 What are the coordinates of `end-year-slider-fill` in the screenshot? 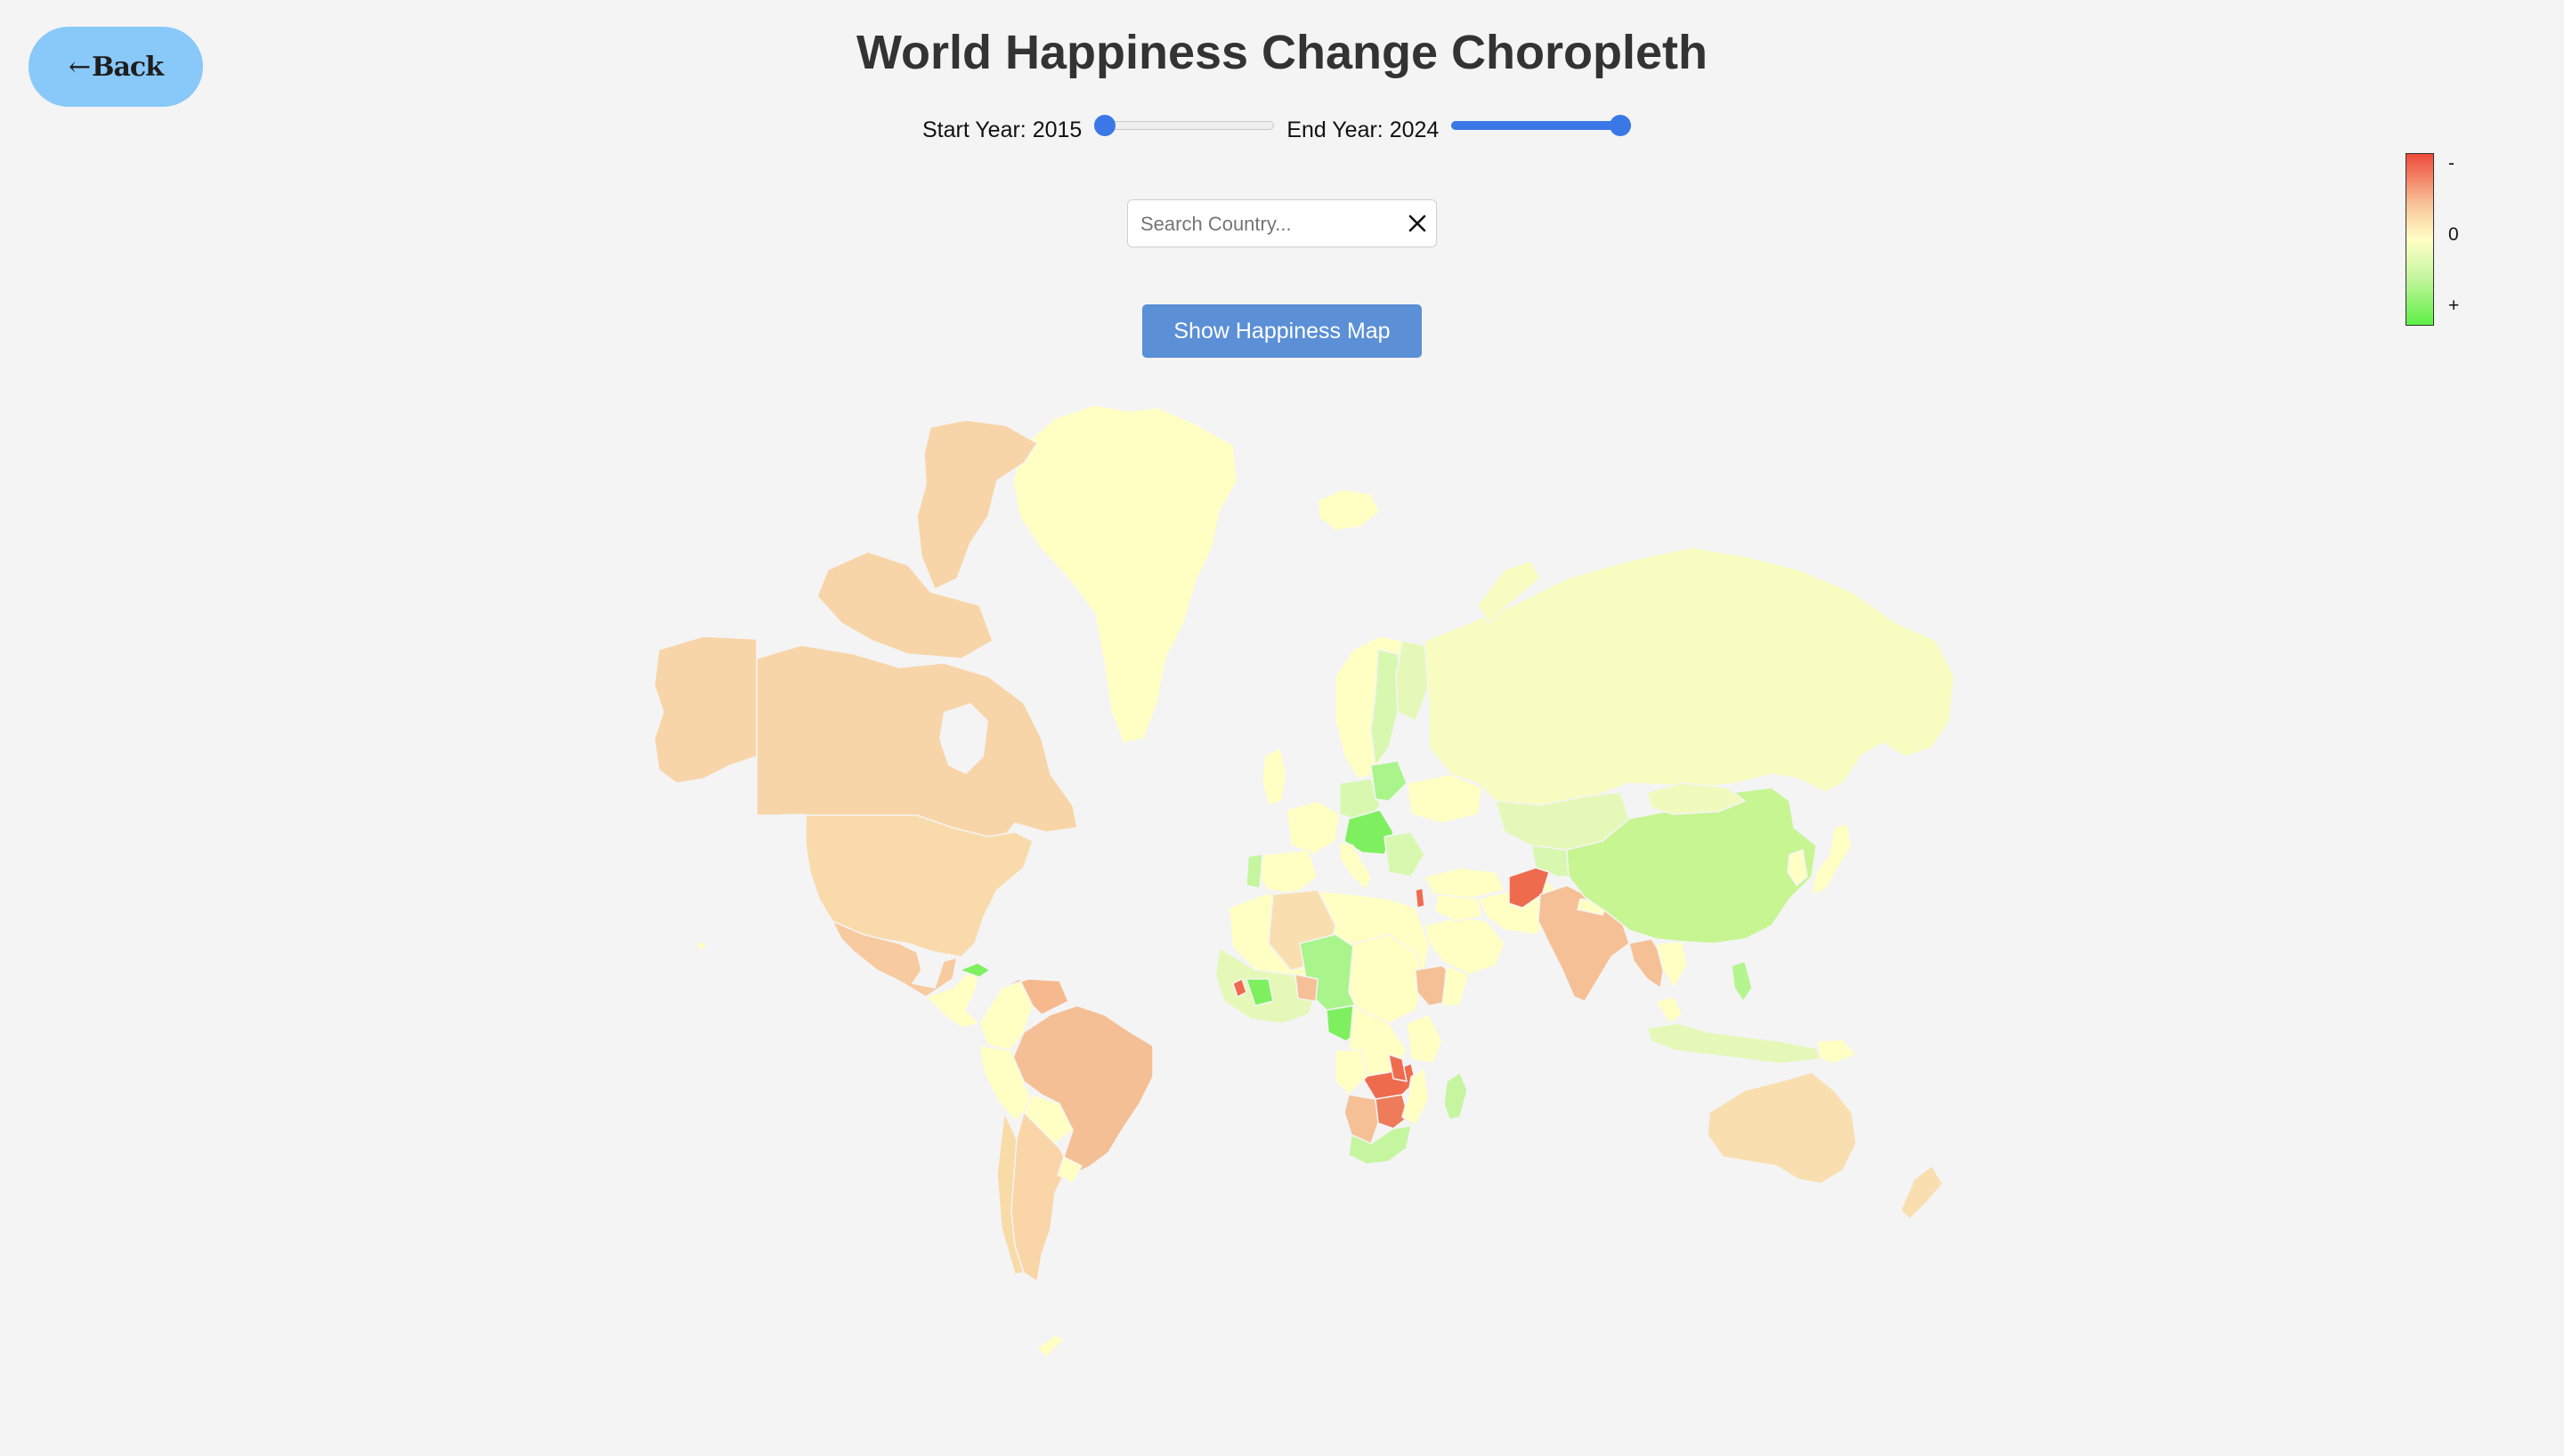 It's located at (1541, 125).